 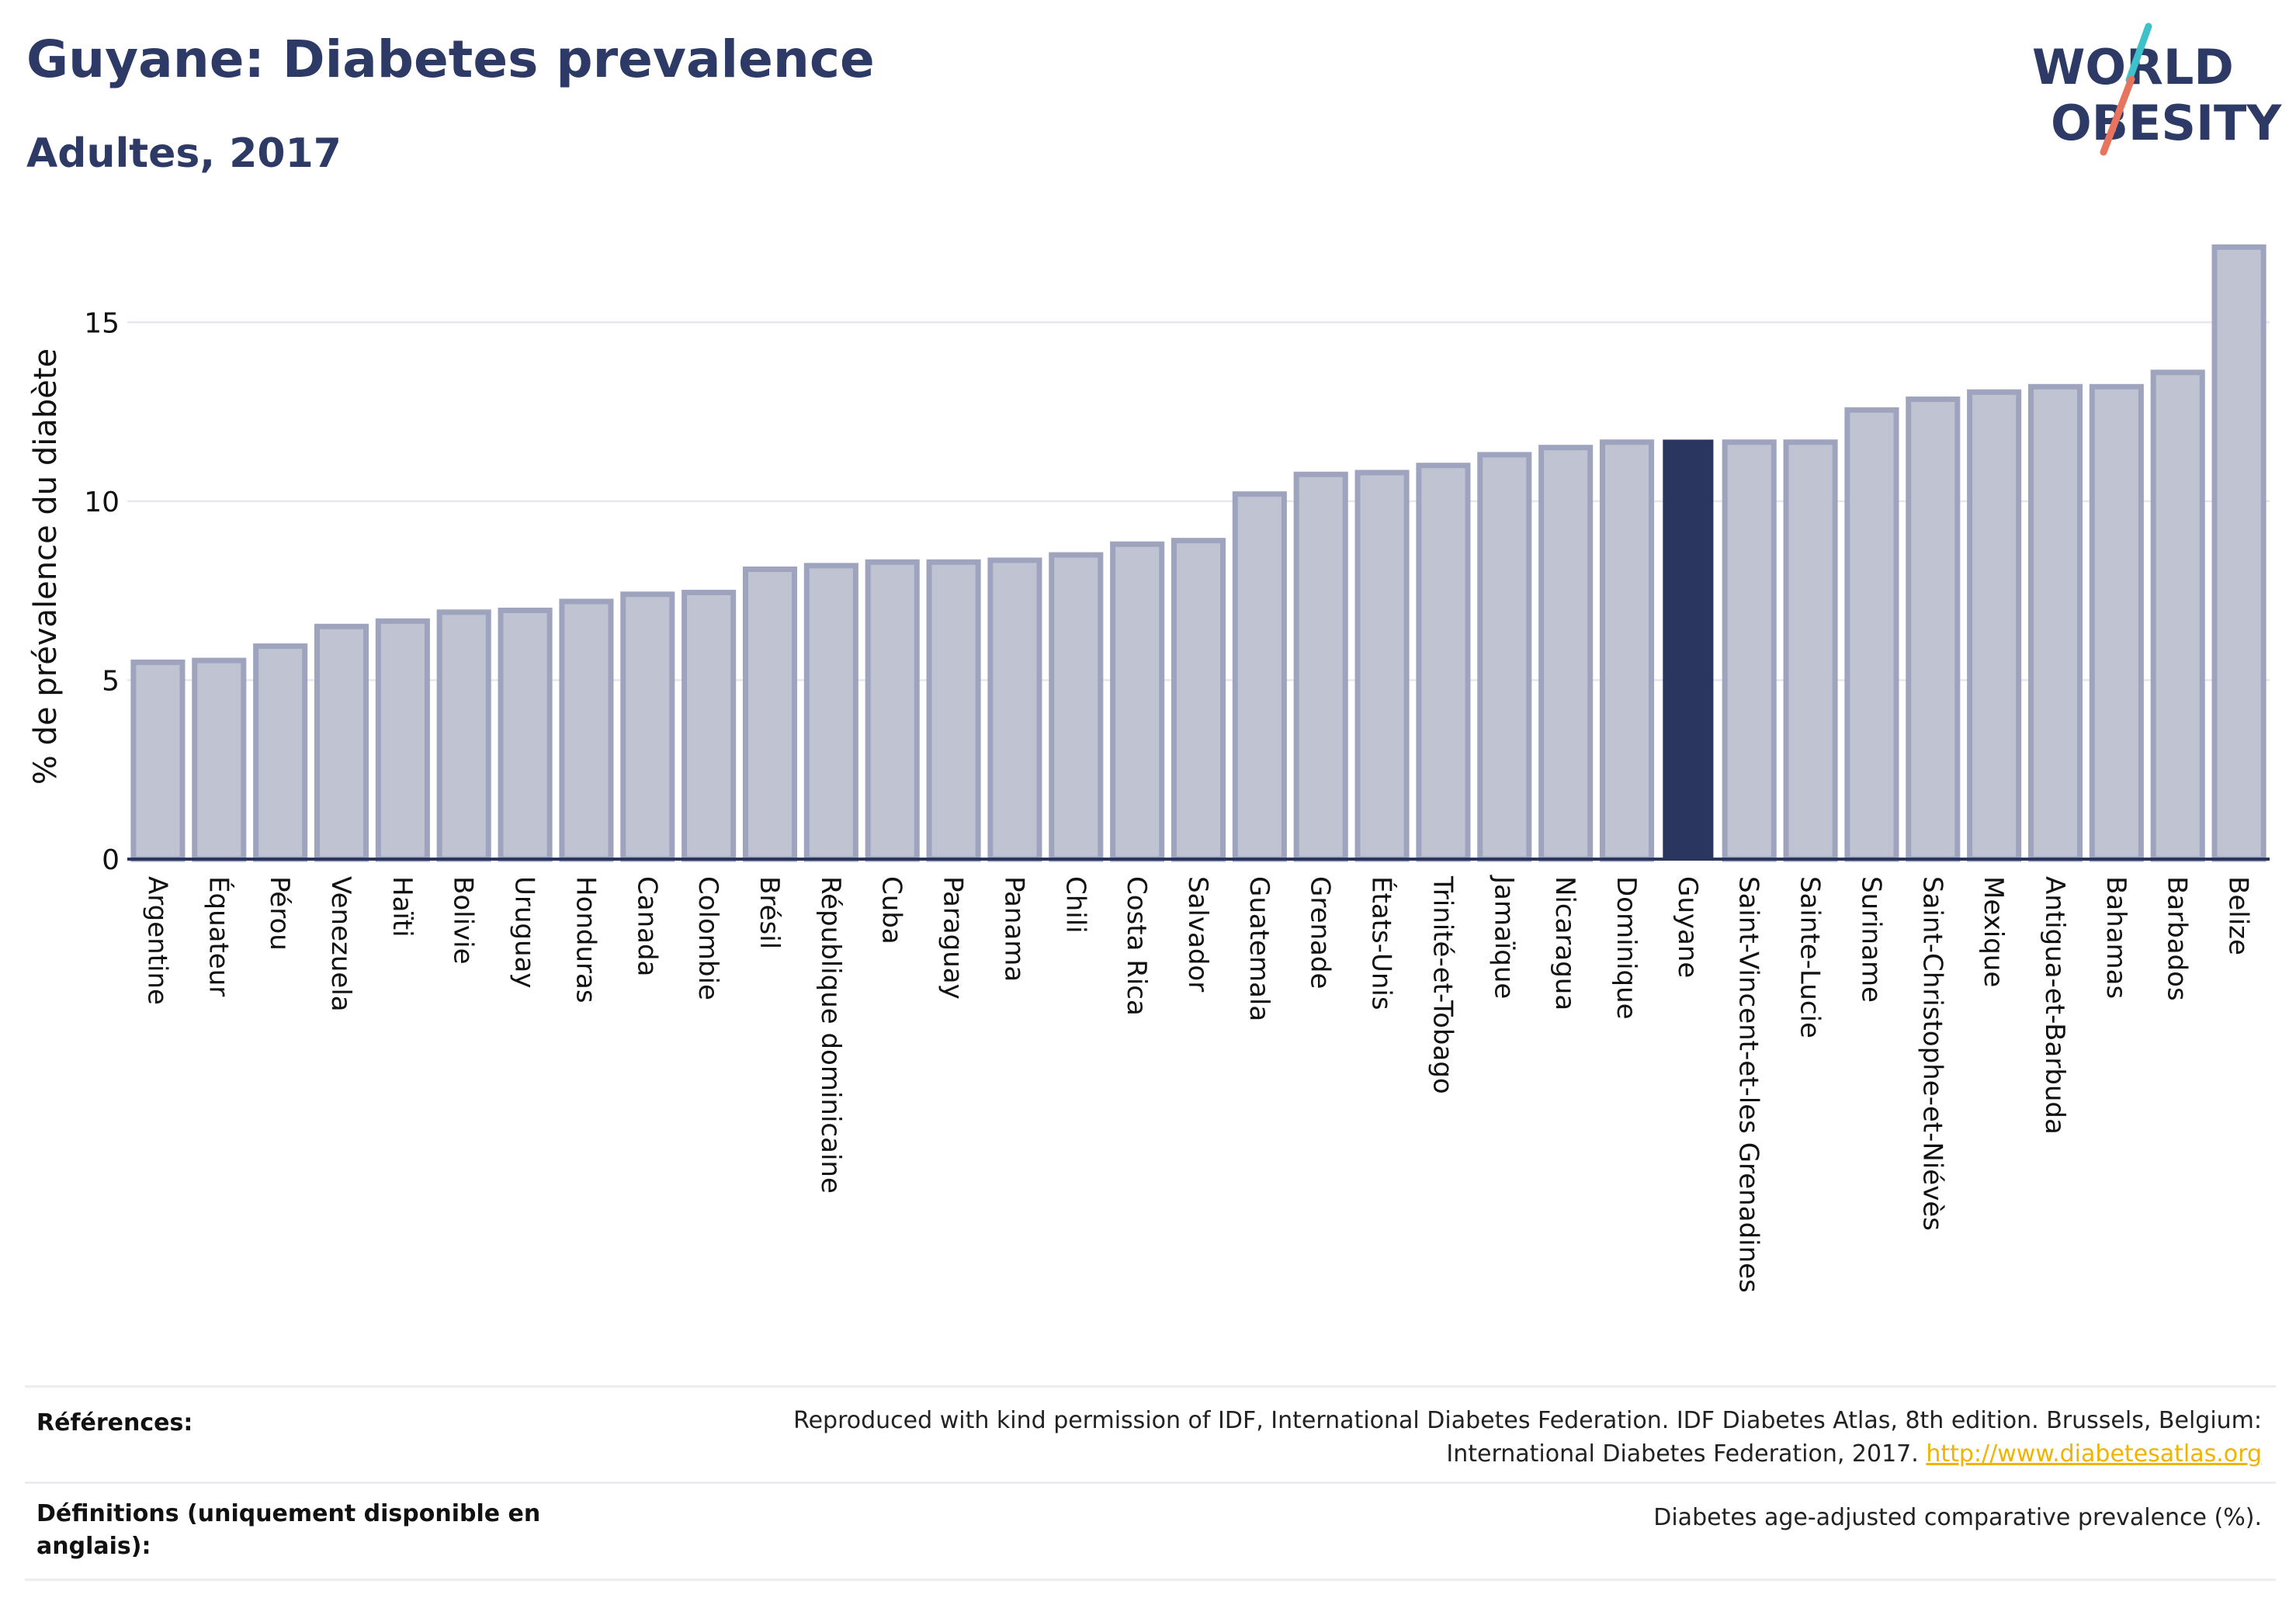 I want to click on x-tick-label: Panama, so click(x=1013, y=929).